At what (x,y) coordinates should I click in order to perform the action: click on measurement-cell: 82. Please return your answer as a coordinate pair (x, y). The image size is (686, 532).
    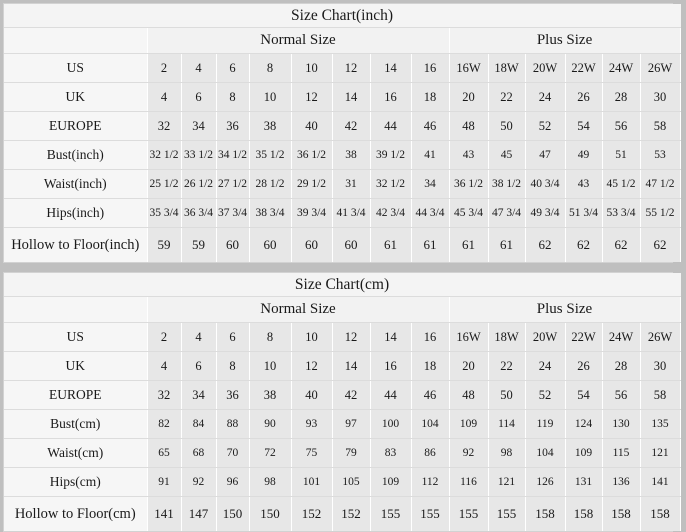
    Looking at the image, I should click on (164, 424).